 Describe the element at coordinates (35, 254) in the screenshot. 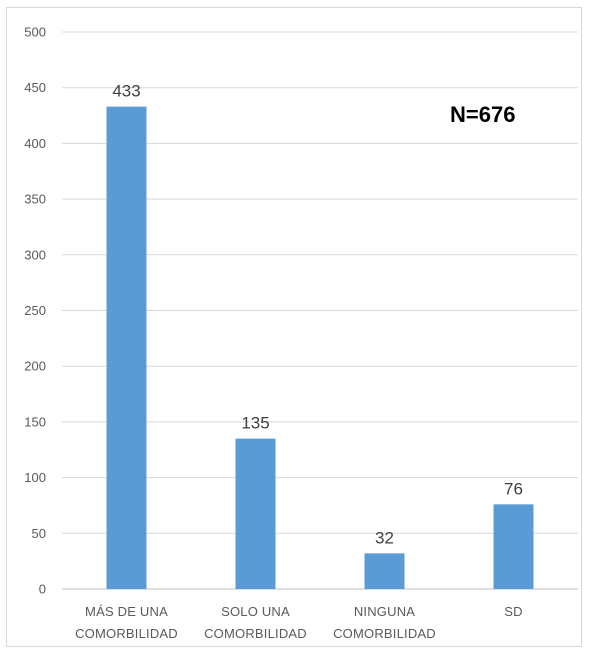

I see `y-tick-label: 300` at that location.